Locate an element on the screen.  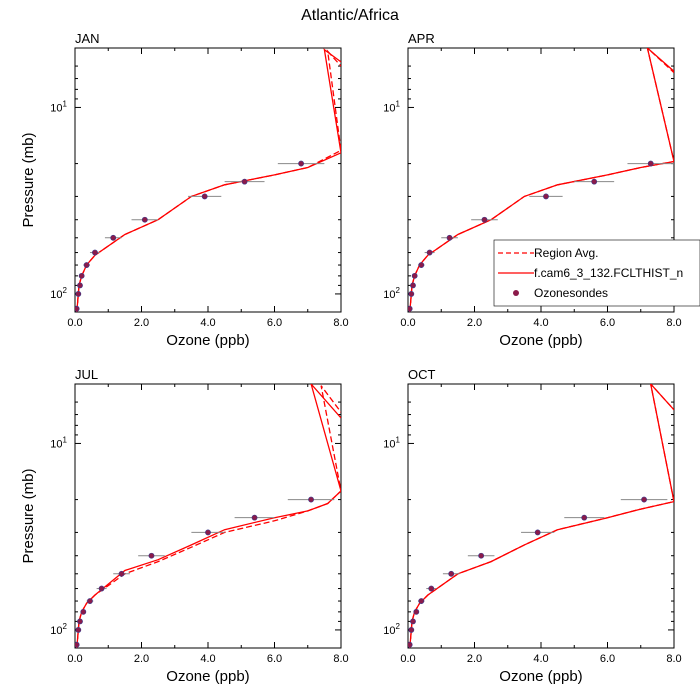
plot-area-jul is located at coordinates (208, 516).